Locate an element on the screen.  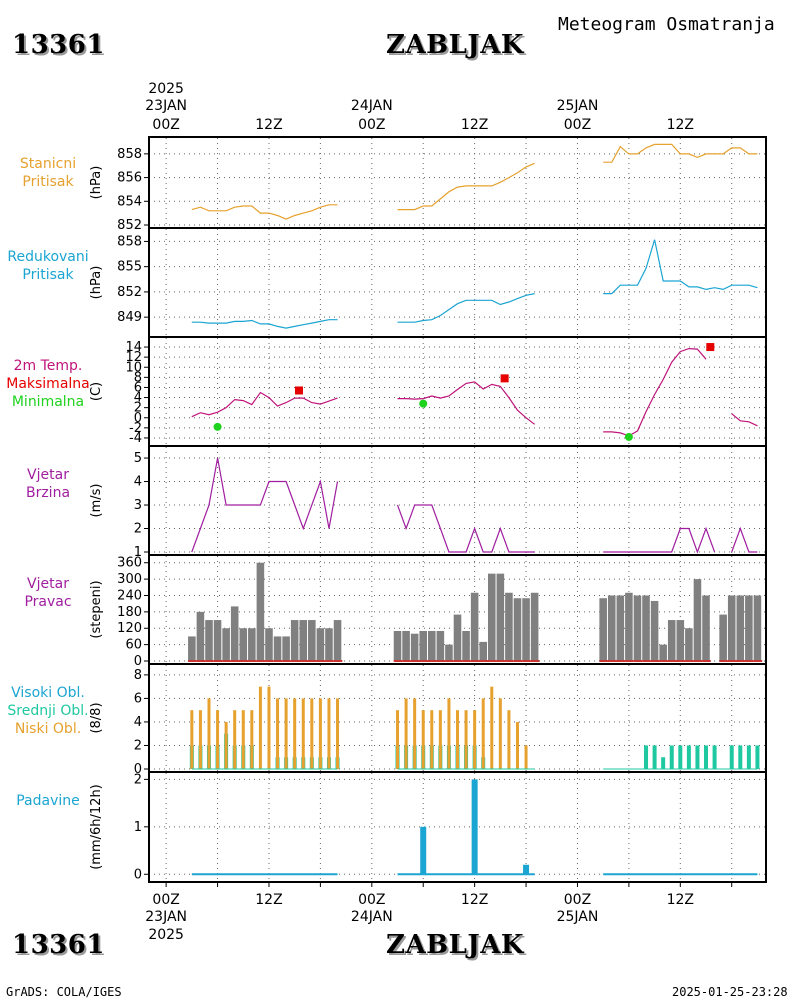
label-line: Pritisak is located at coordinates (48, 275).